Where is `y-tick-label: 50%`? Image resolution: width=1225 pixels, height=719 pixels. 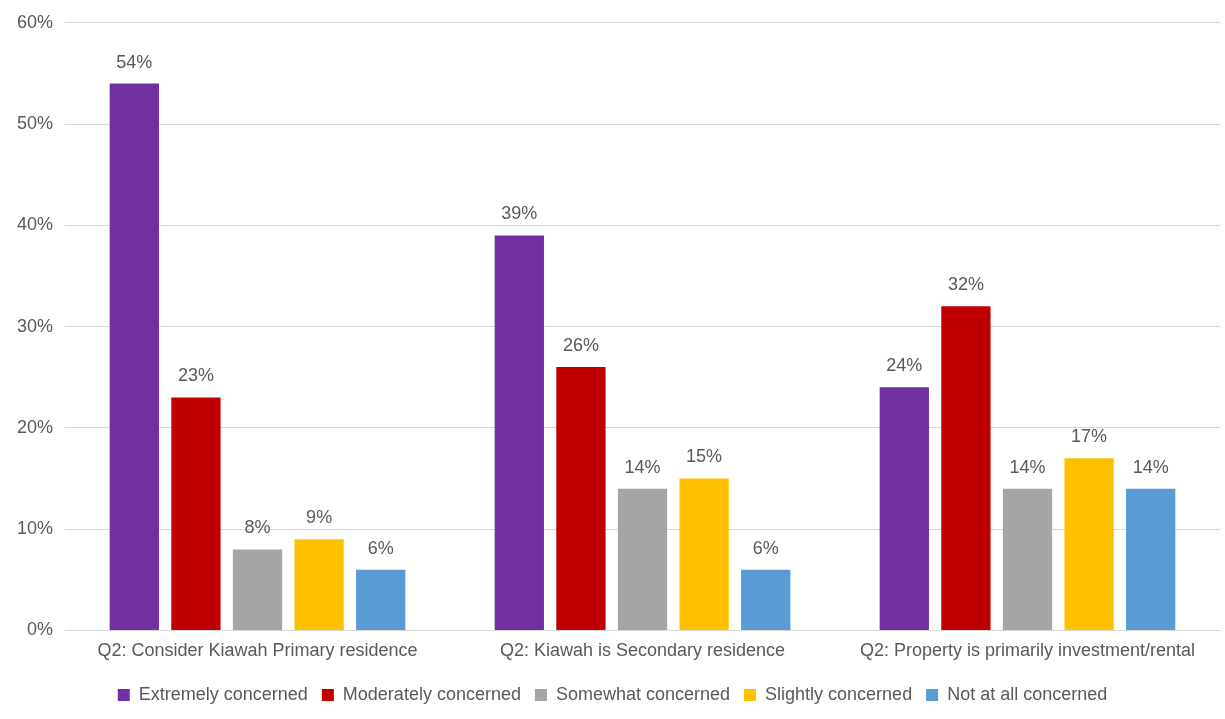 y-tick-label: 50% is located at coordinates (35, 123).